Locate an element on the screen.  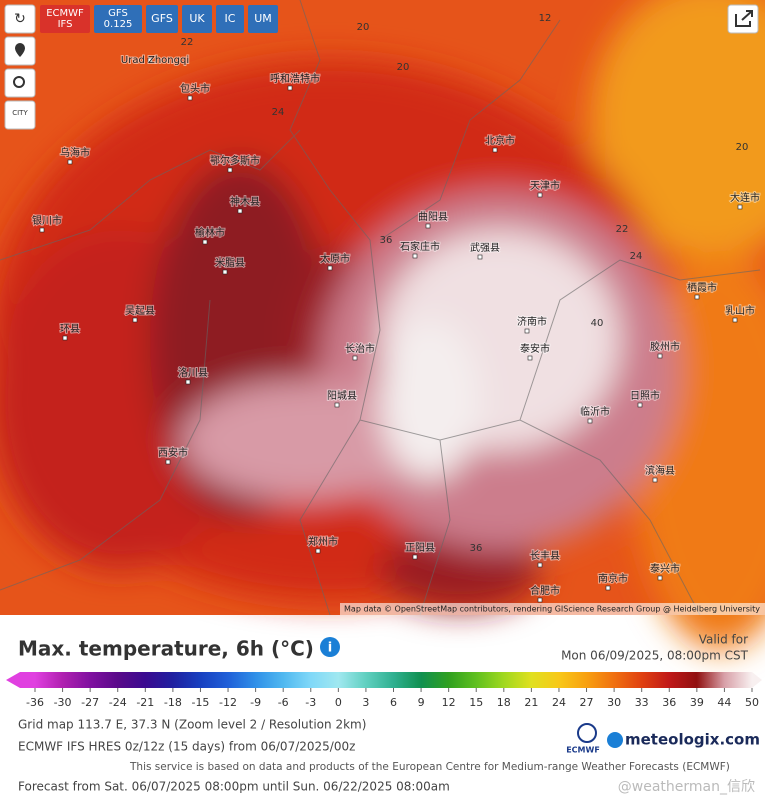
colorbar-tick-label: 0 is located at coordinates (338, 702).